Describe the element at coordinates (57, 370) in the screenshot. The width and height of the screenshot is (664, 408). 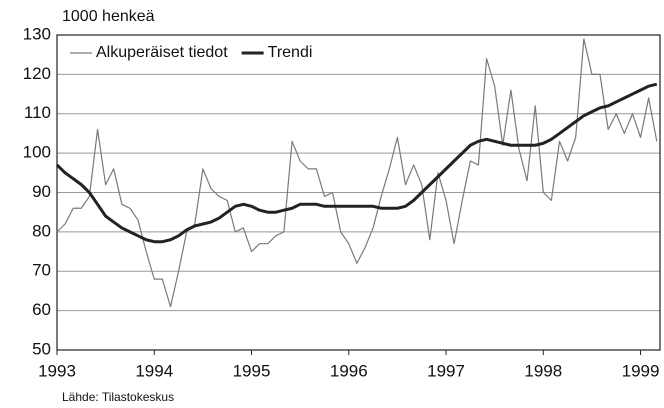
I see `x-tick-label: 1993` at that location.